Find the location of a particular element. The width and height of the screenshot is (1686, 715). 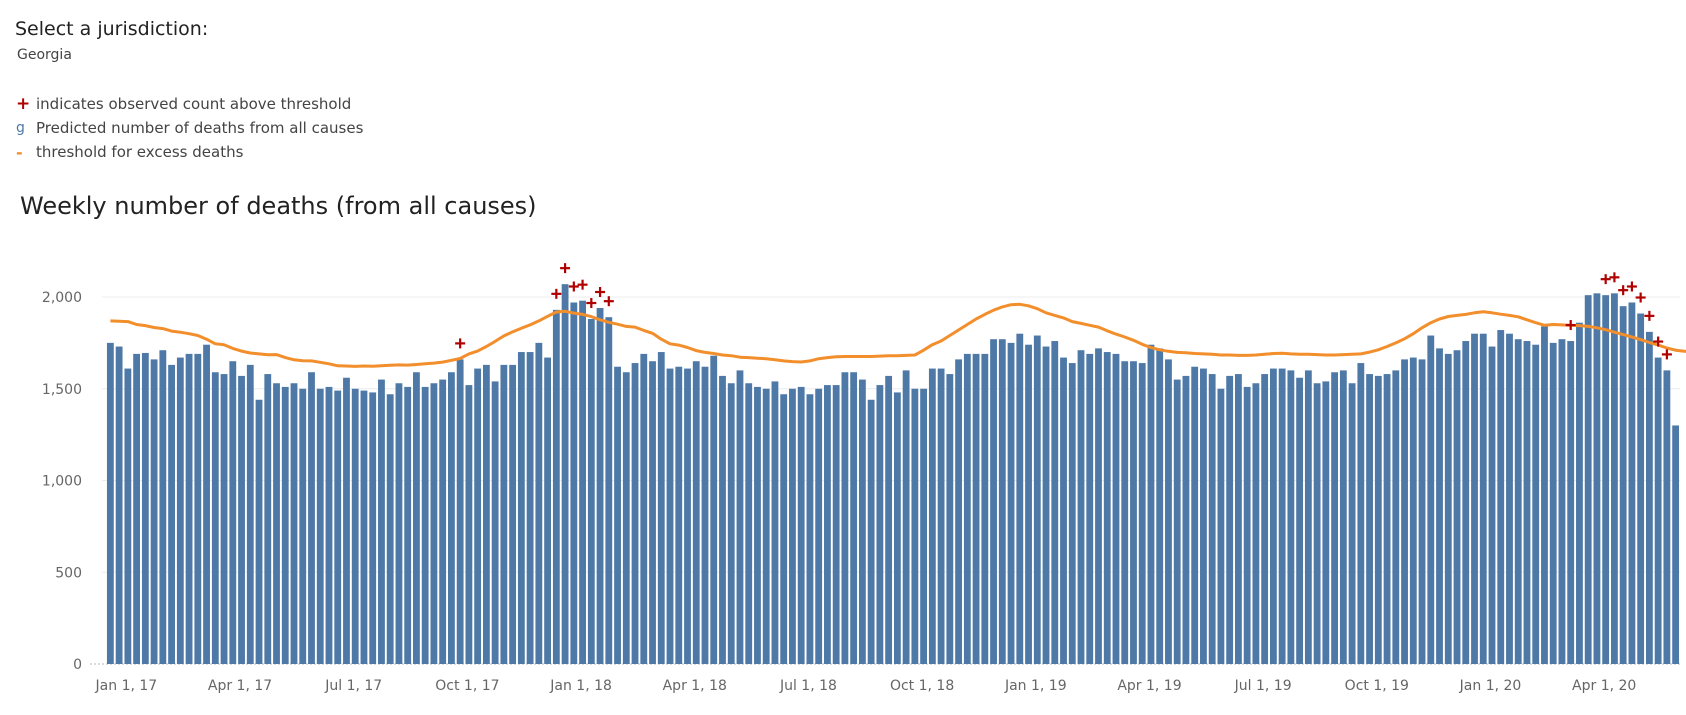

x-tick-label: Apr 1, 19 is located at coordinates (1149, 686).